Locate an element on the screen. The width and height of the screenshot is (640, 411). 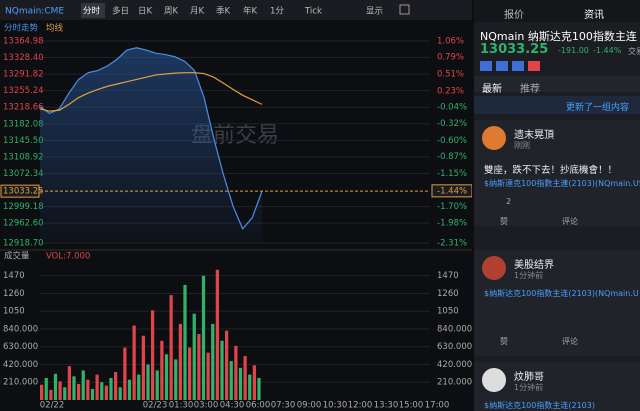
user: 遗末晃頂 is located at coordinates (534, 135).